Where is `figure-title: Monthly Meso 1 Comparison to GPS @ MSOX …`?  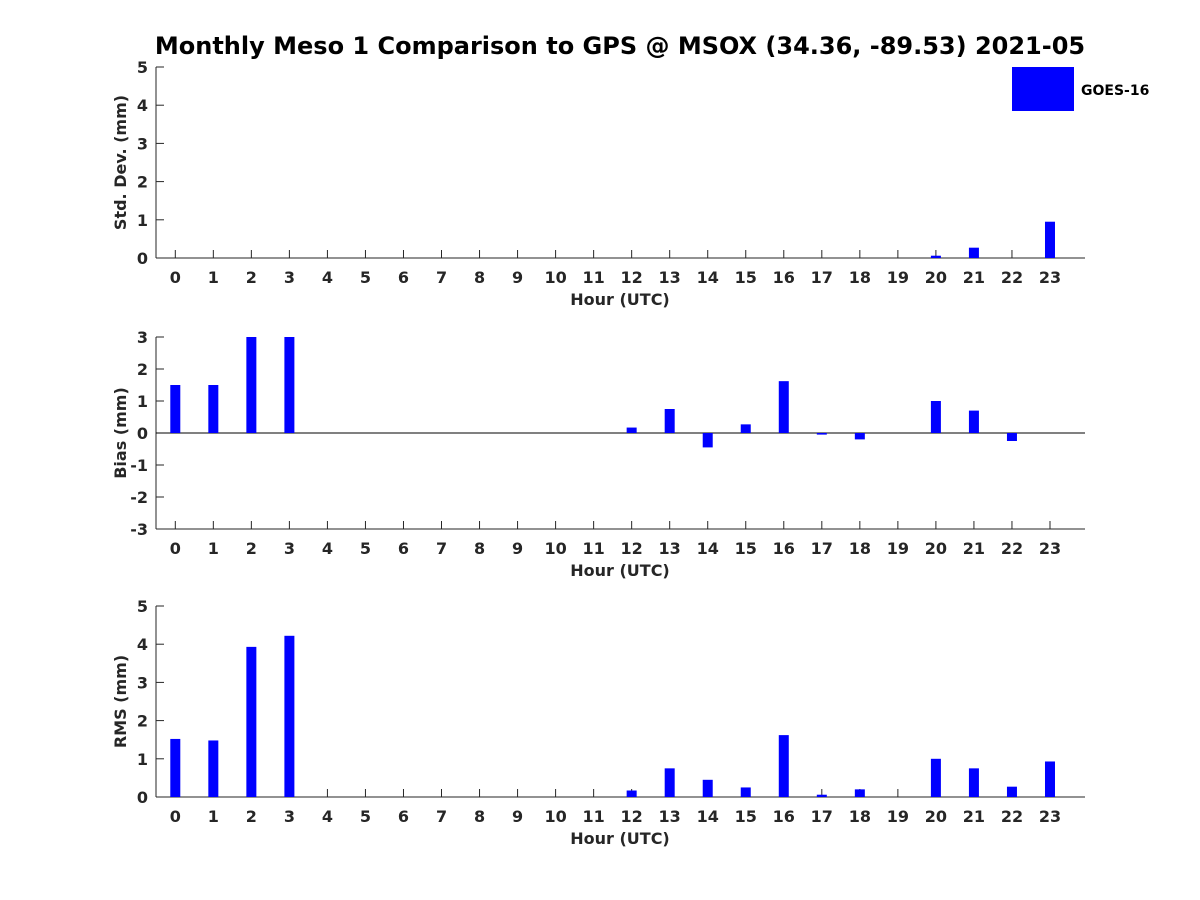
figure-title: Monthly Meso 1 Comparison to GPS @ MSOX … is located at coordinates (620, 46).